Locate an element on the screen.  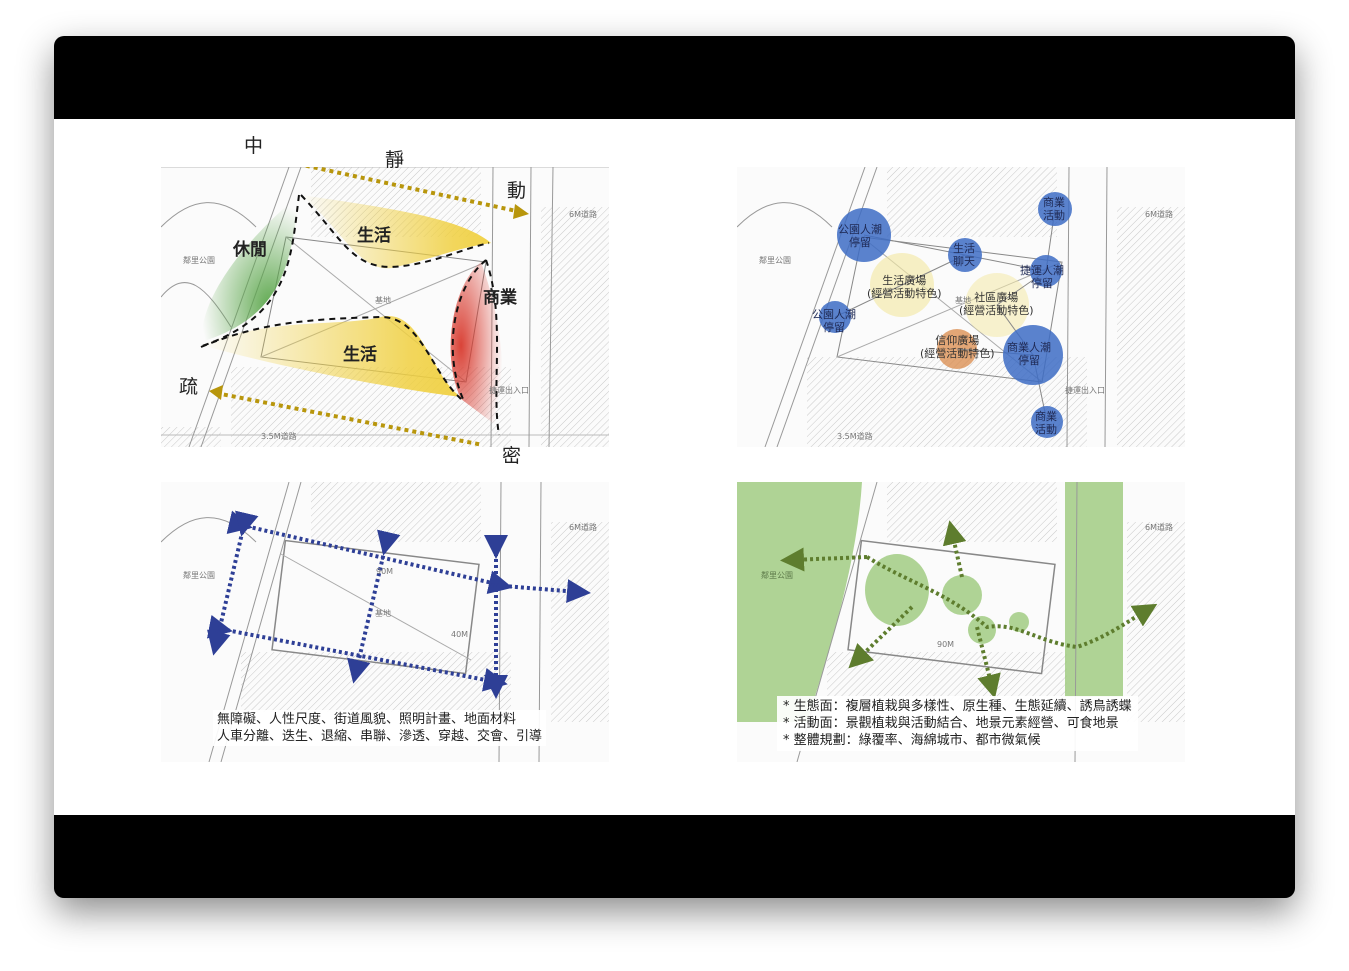
map-label-site: 基地 is located at coordinates (383, 300).